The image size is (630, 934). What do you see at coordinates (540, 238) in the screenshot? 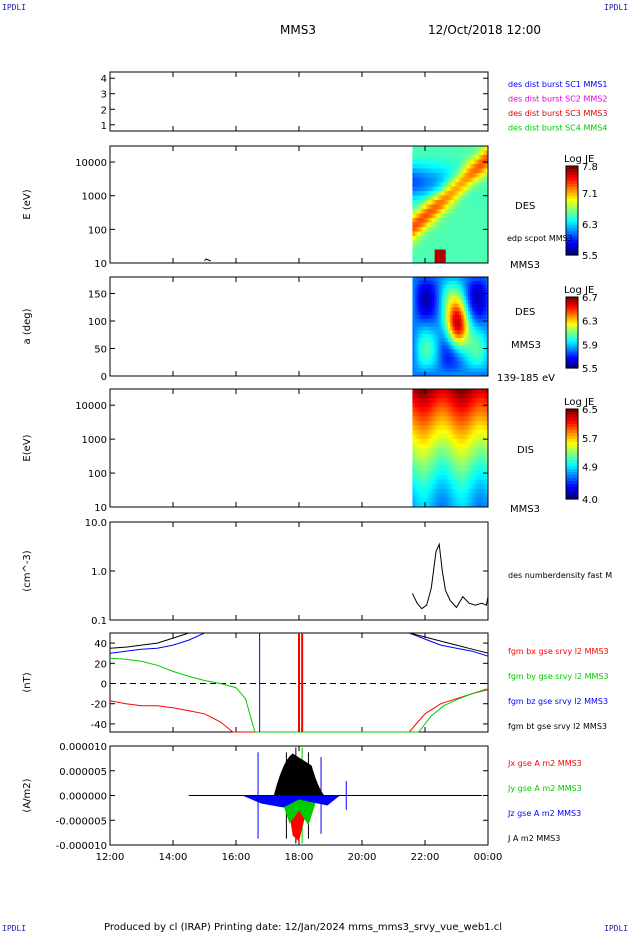
I see `overlay-label: edp scpot MMS3` at bounding box center [540, 238].